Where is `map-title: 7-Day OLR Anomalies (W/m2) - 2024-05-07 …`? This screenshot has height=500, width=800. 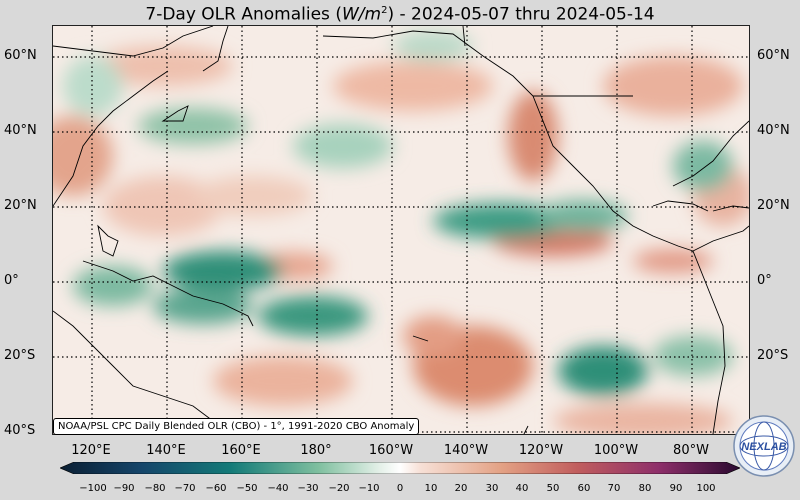 map-title: 7-Day OLR Anomalies (W/m2) - 2024-05-07 … is located at coordinates (400, 14).